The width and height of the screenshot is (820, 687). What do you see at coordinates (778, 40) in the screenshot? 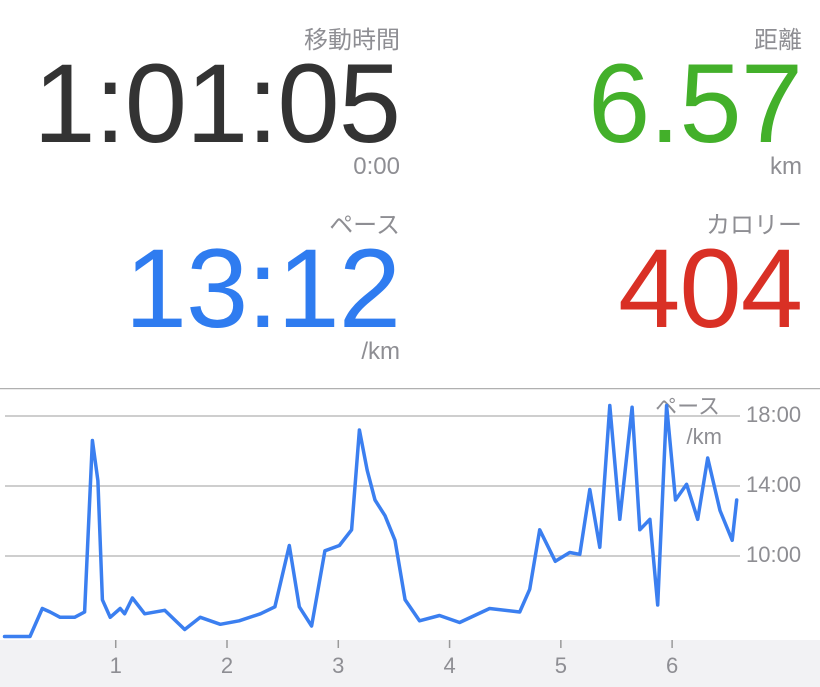
I see `stat-label: 距離` at bounding box center [778, 40].